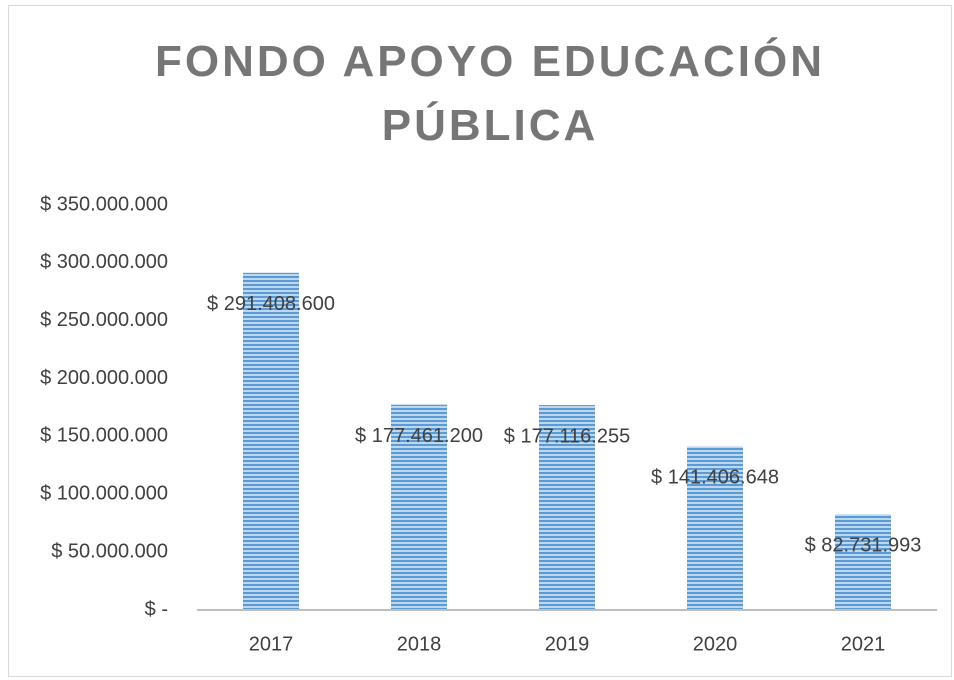  I want to click on chart-title: FONDO APOYO EDUCACIÓN PÚBLICA, so click(490, 93).